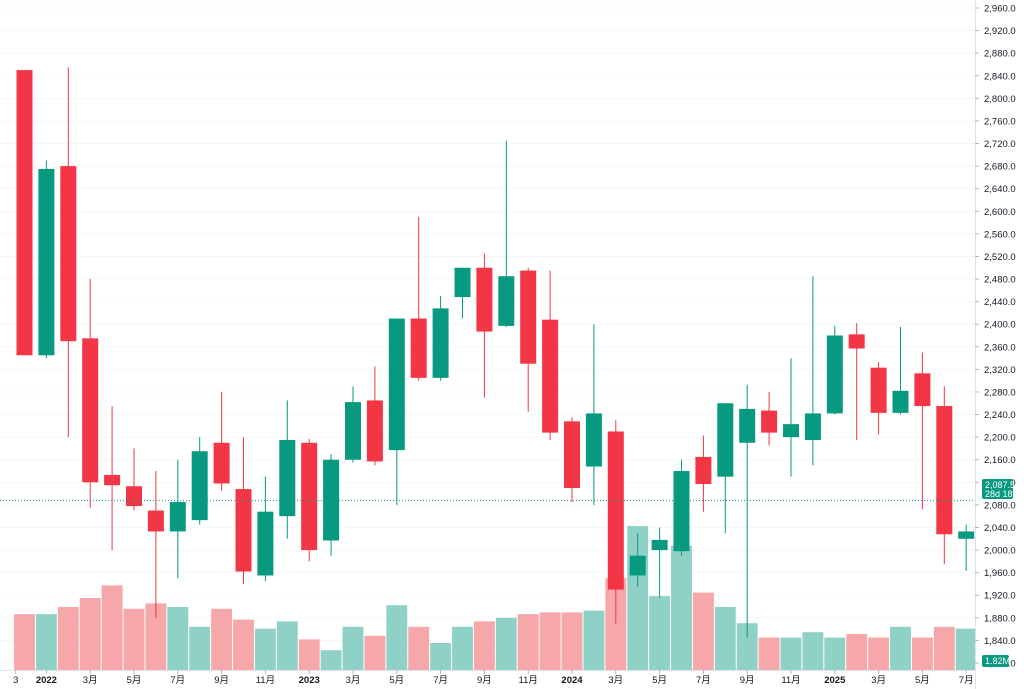 The height and width of the screenshot is (689, 1024). What do you see at coordinates (1000, 280) in the screenshot?
I see `price-tick-label: 2,480.0` at bounding box center [1000, 280].